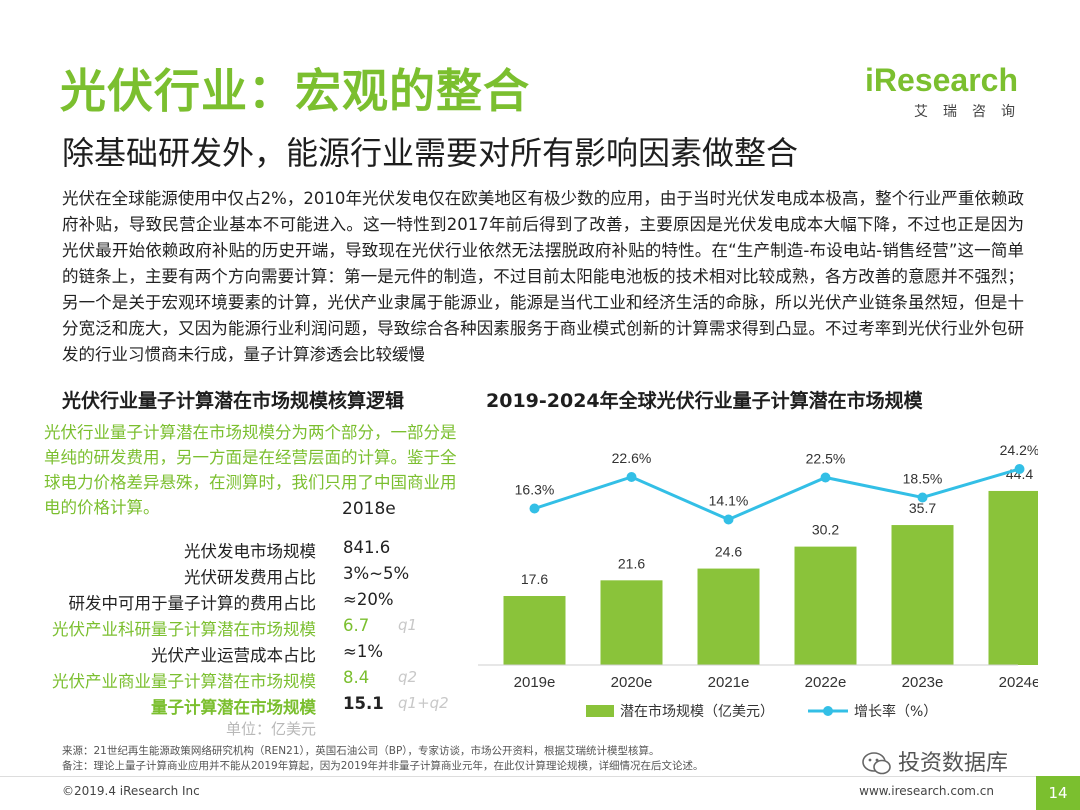 The width and height of the screenshot is (1080, 810). Describe the element at coordinates (953, 763) in the screenshot. I see `watermark-text: 投资数据库` at that location.